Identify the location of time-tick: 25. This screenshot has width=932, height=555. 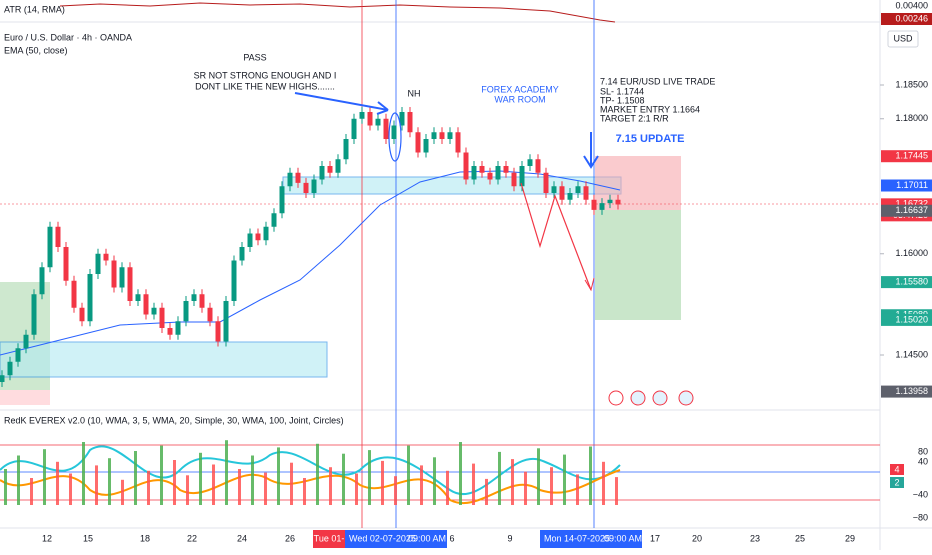
(800, 538).